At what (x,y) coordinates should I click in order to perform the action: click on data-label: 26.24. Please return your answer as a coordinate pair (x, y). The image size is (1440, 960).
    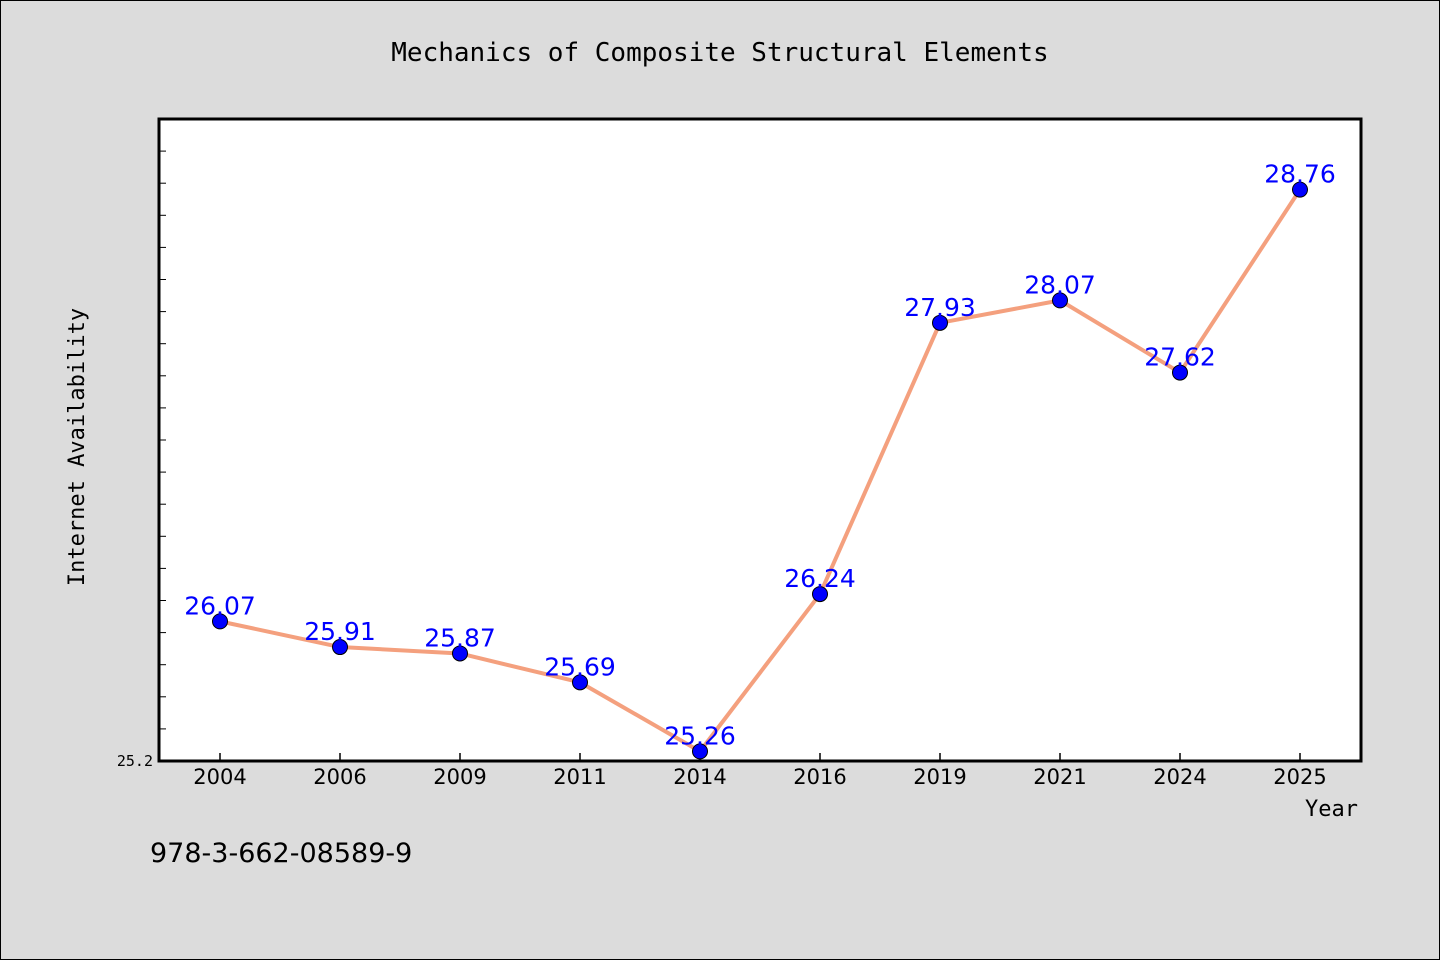
    Looking at the image, I should click on (820, 578).